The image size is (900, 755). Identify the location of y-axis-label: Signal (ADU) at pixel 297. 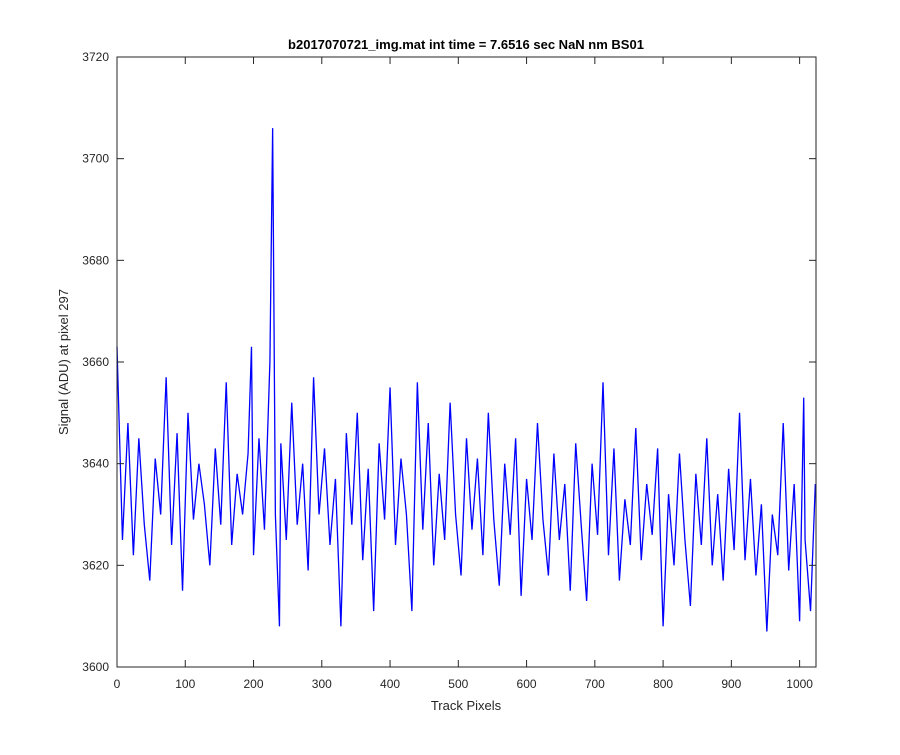
(63, 362).